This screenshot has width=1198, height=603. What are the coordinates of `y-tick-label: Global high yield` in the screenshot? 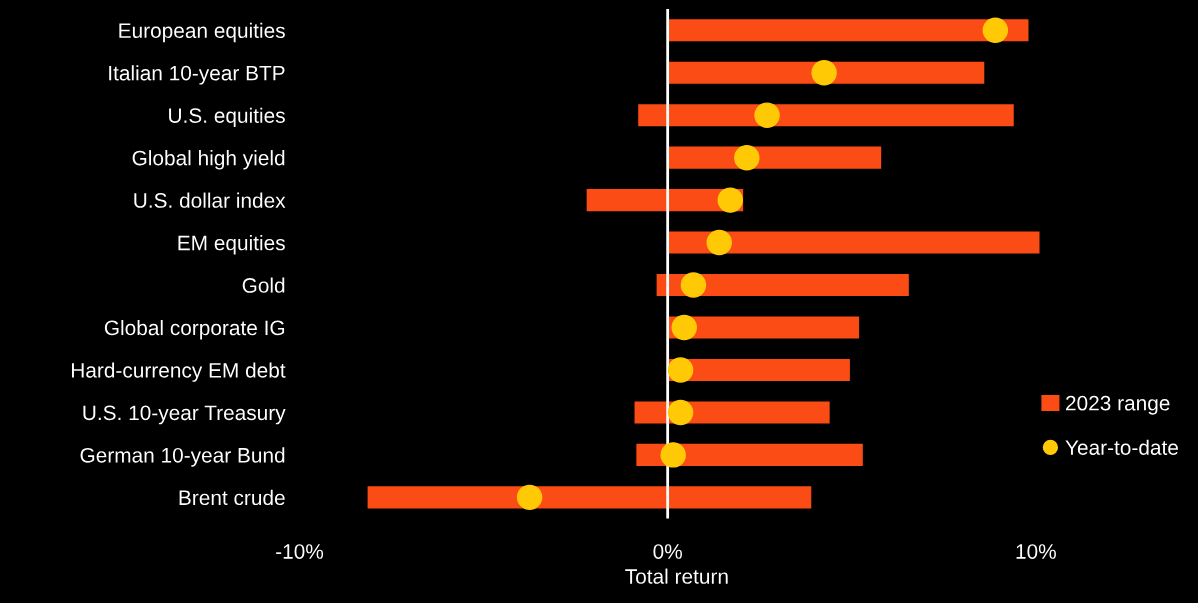 It's located at (208, 160).